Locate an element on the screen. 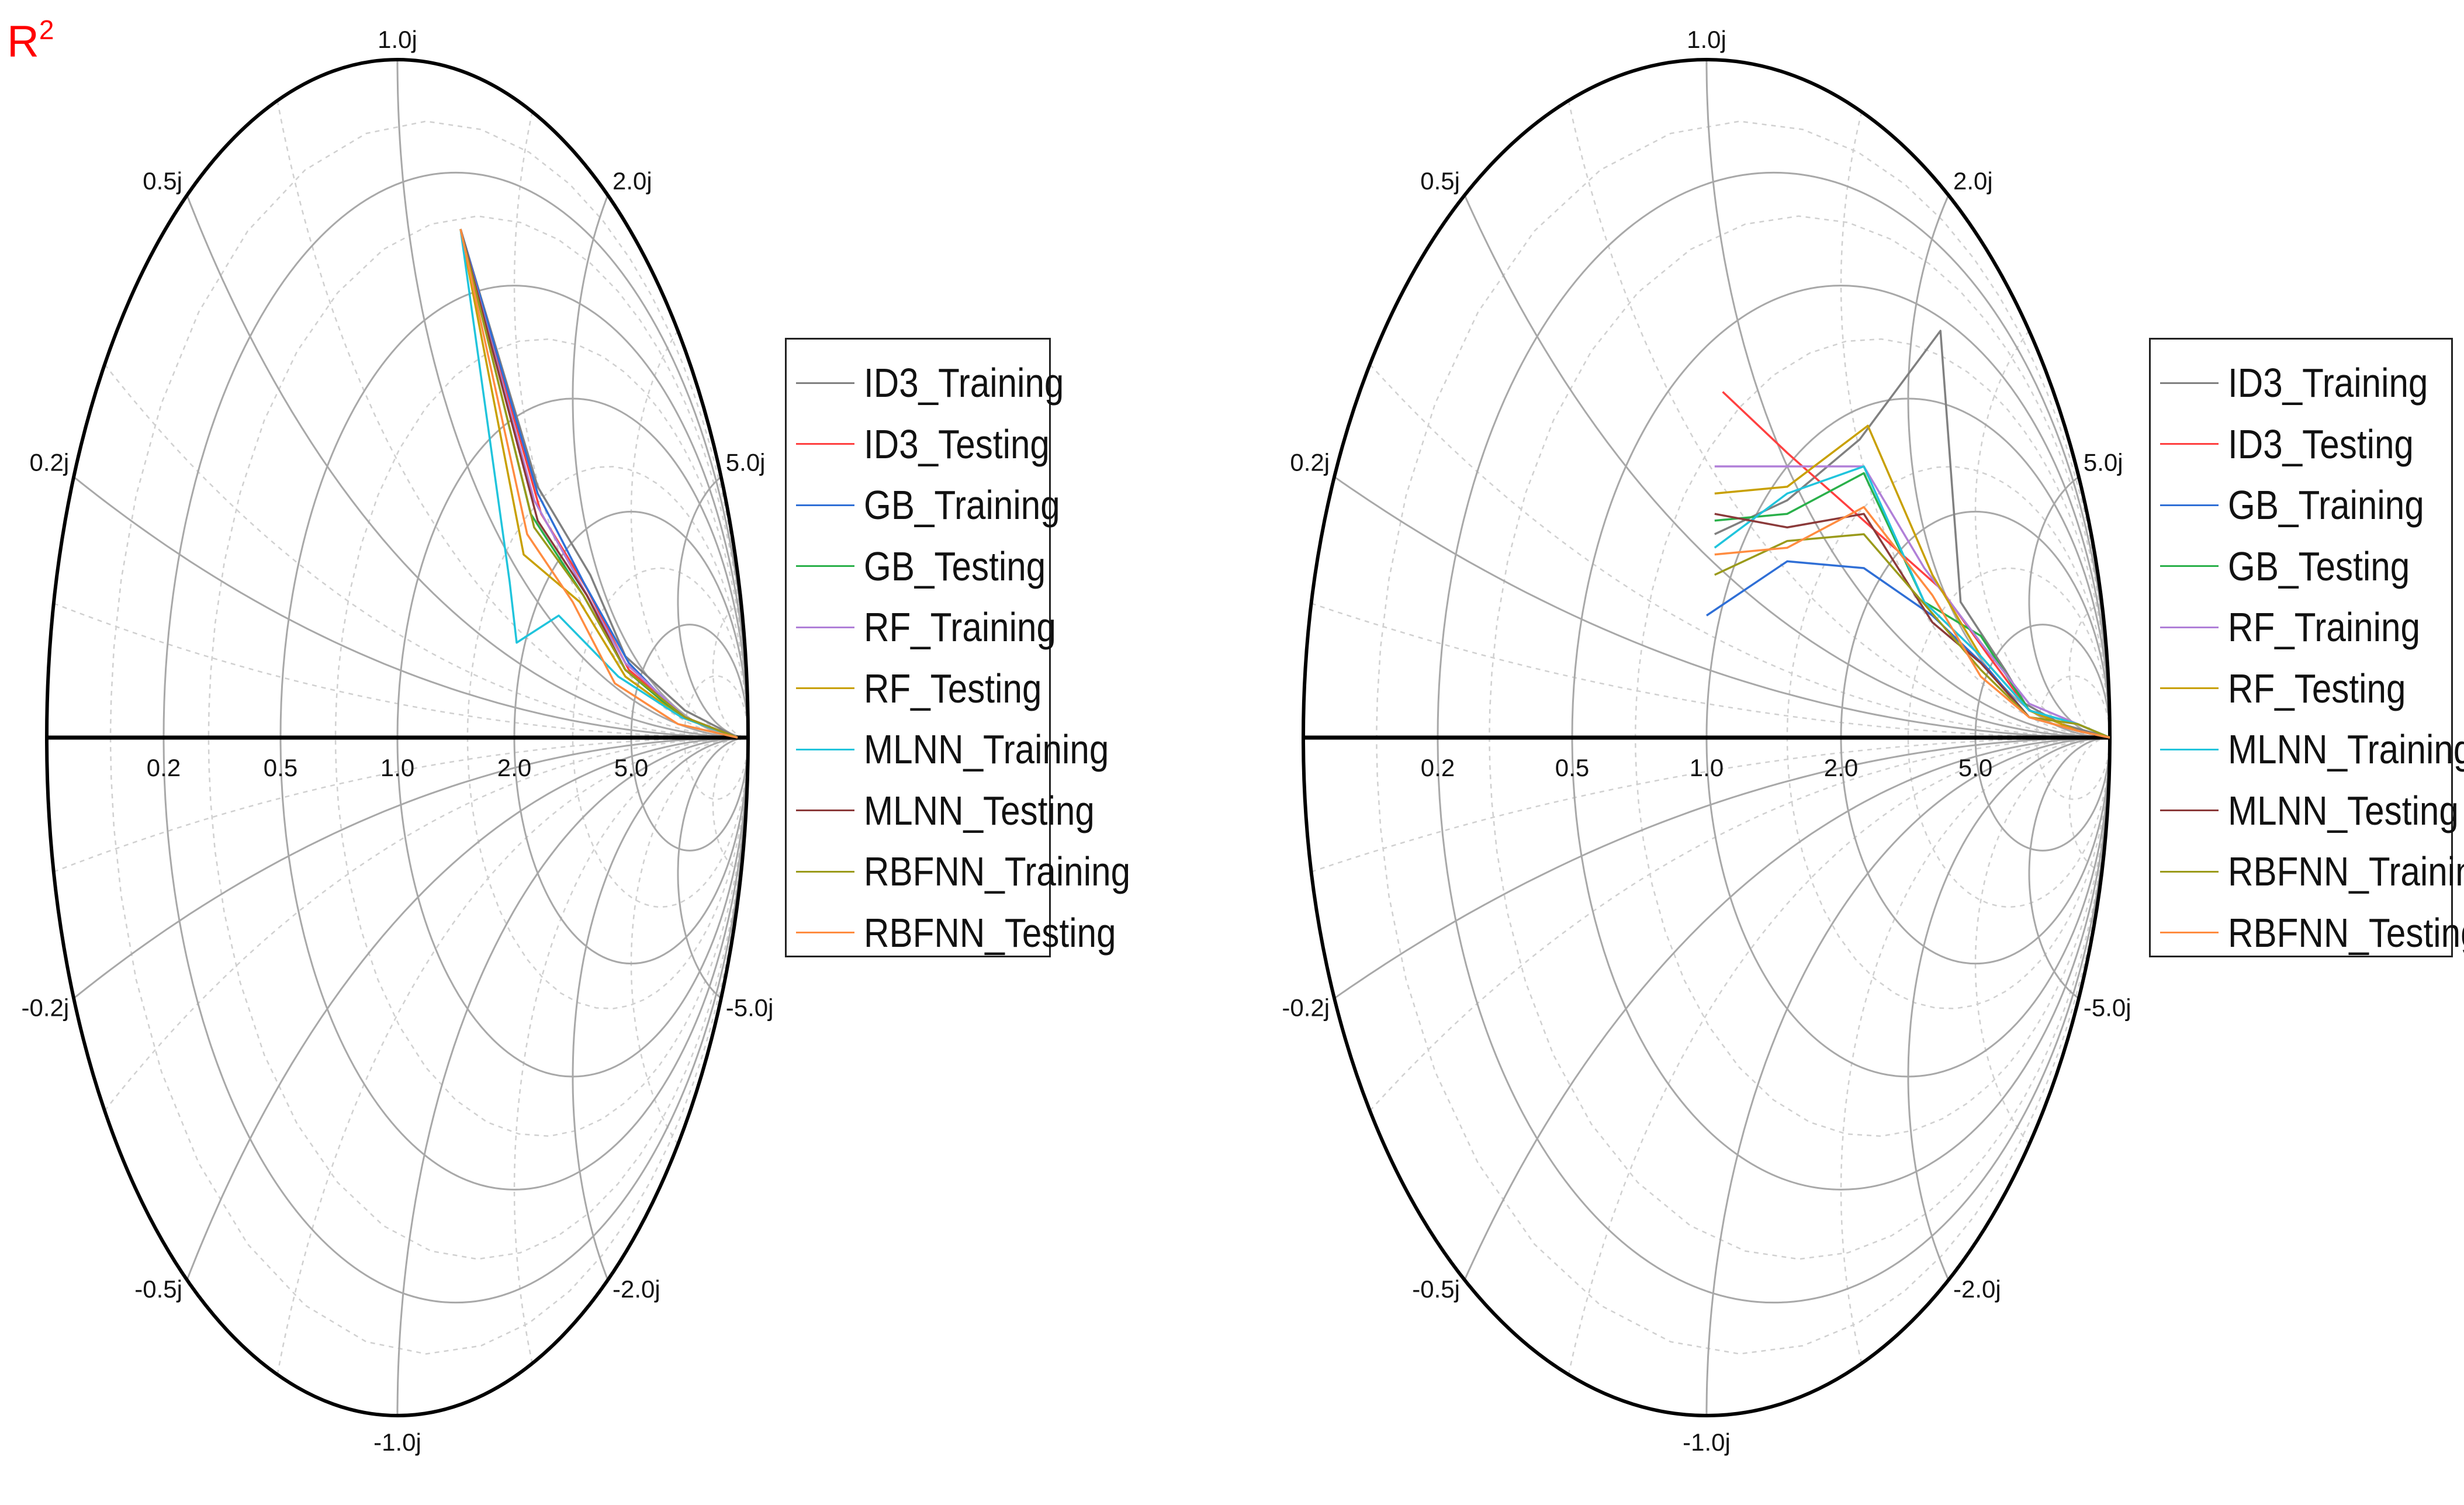  legend-item: RF_Testing is located at coordinates (2302, 688).